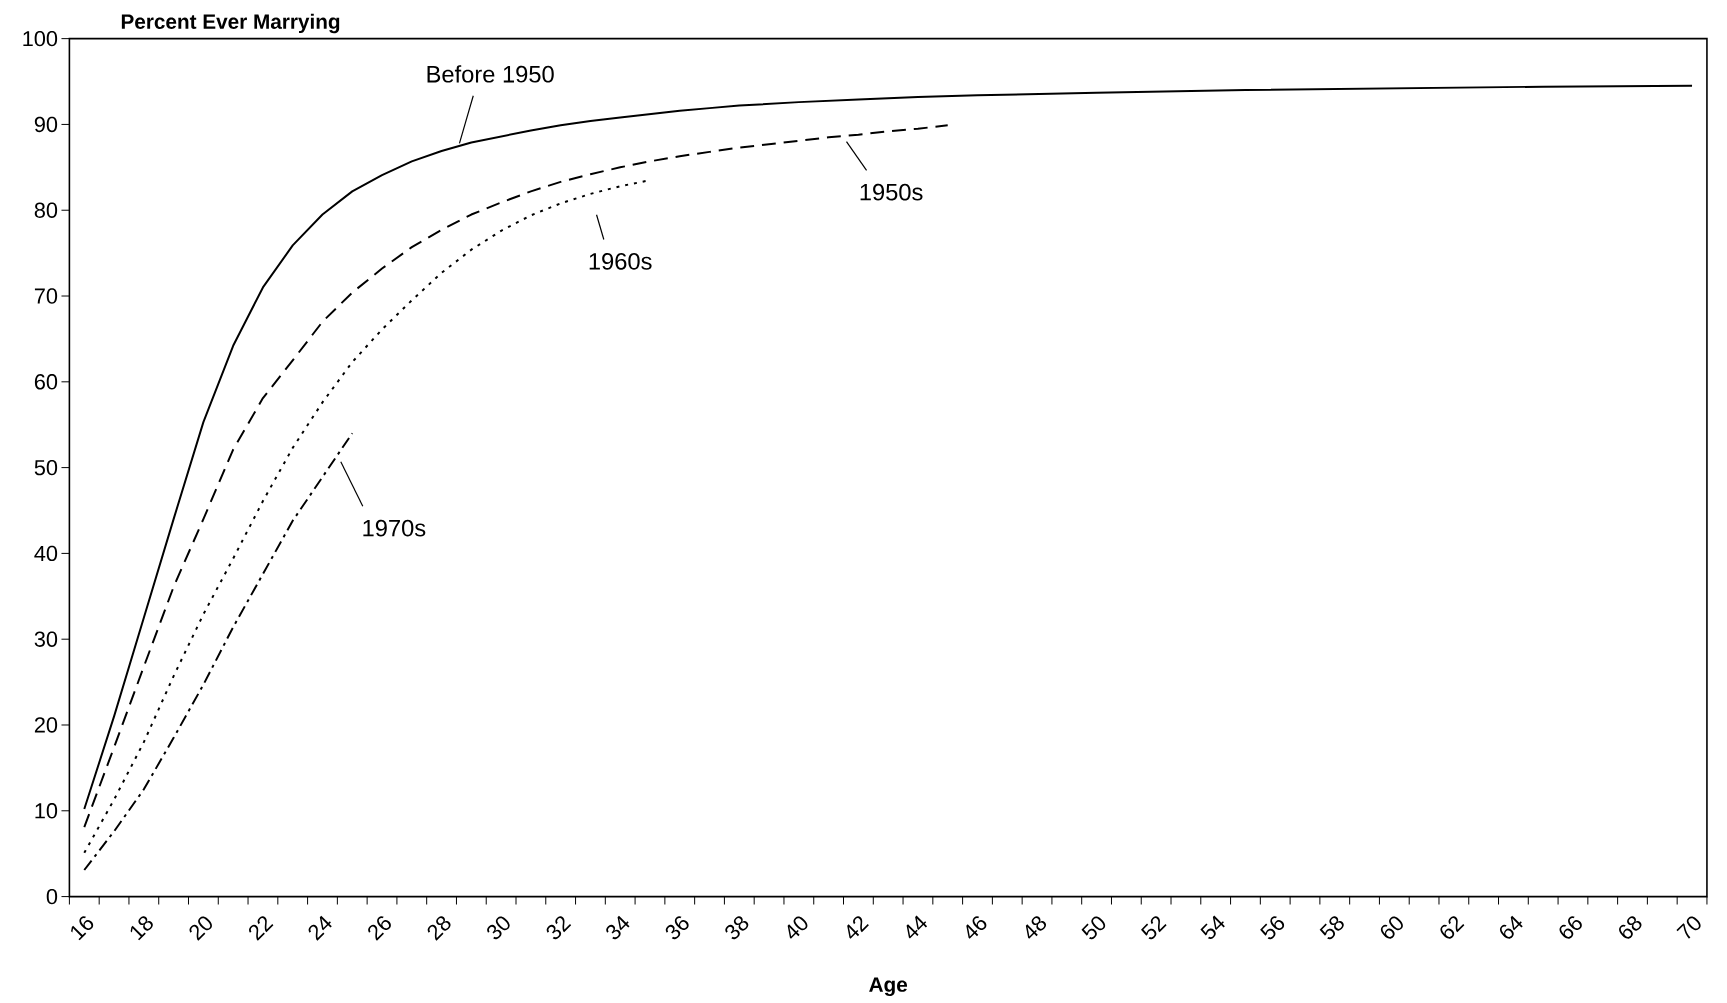 Image resolution: width=1727 pixels, height=1003 pixels. Describe the element at coordinates (490, 74) in the screenshot. I see `annotation: Before 1950` at that location.